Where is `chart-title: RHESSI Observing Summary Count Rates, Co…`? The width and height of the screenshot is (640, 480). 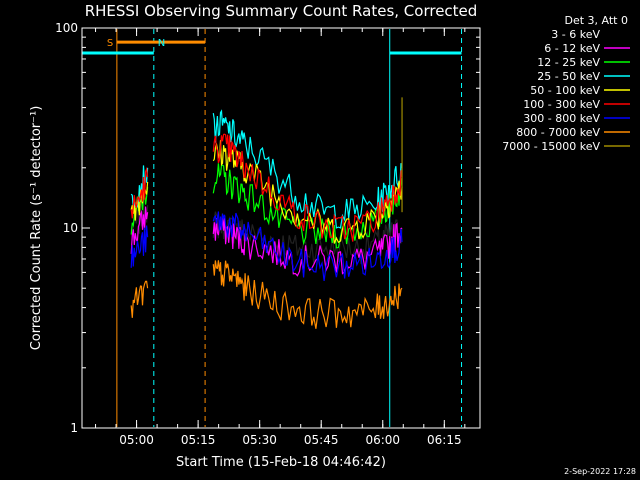
chart-title: RHESSI Observing Summary Count Rates, Co… is located at coordinates (281, 11).